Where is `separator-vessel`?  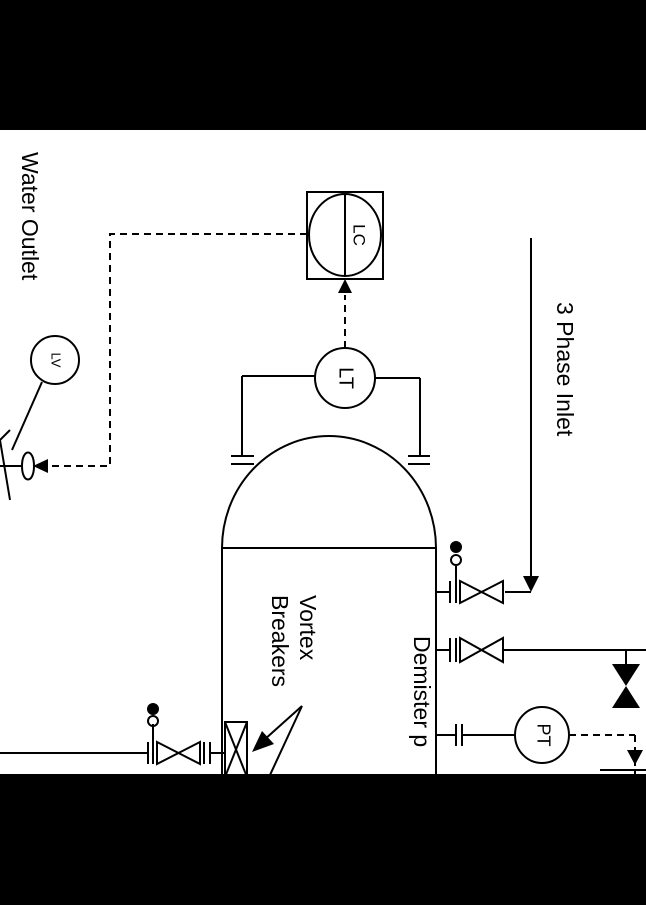
separator-vessel is located at coordinates (329, 607).